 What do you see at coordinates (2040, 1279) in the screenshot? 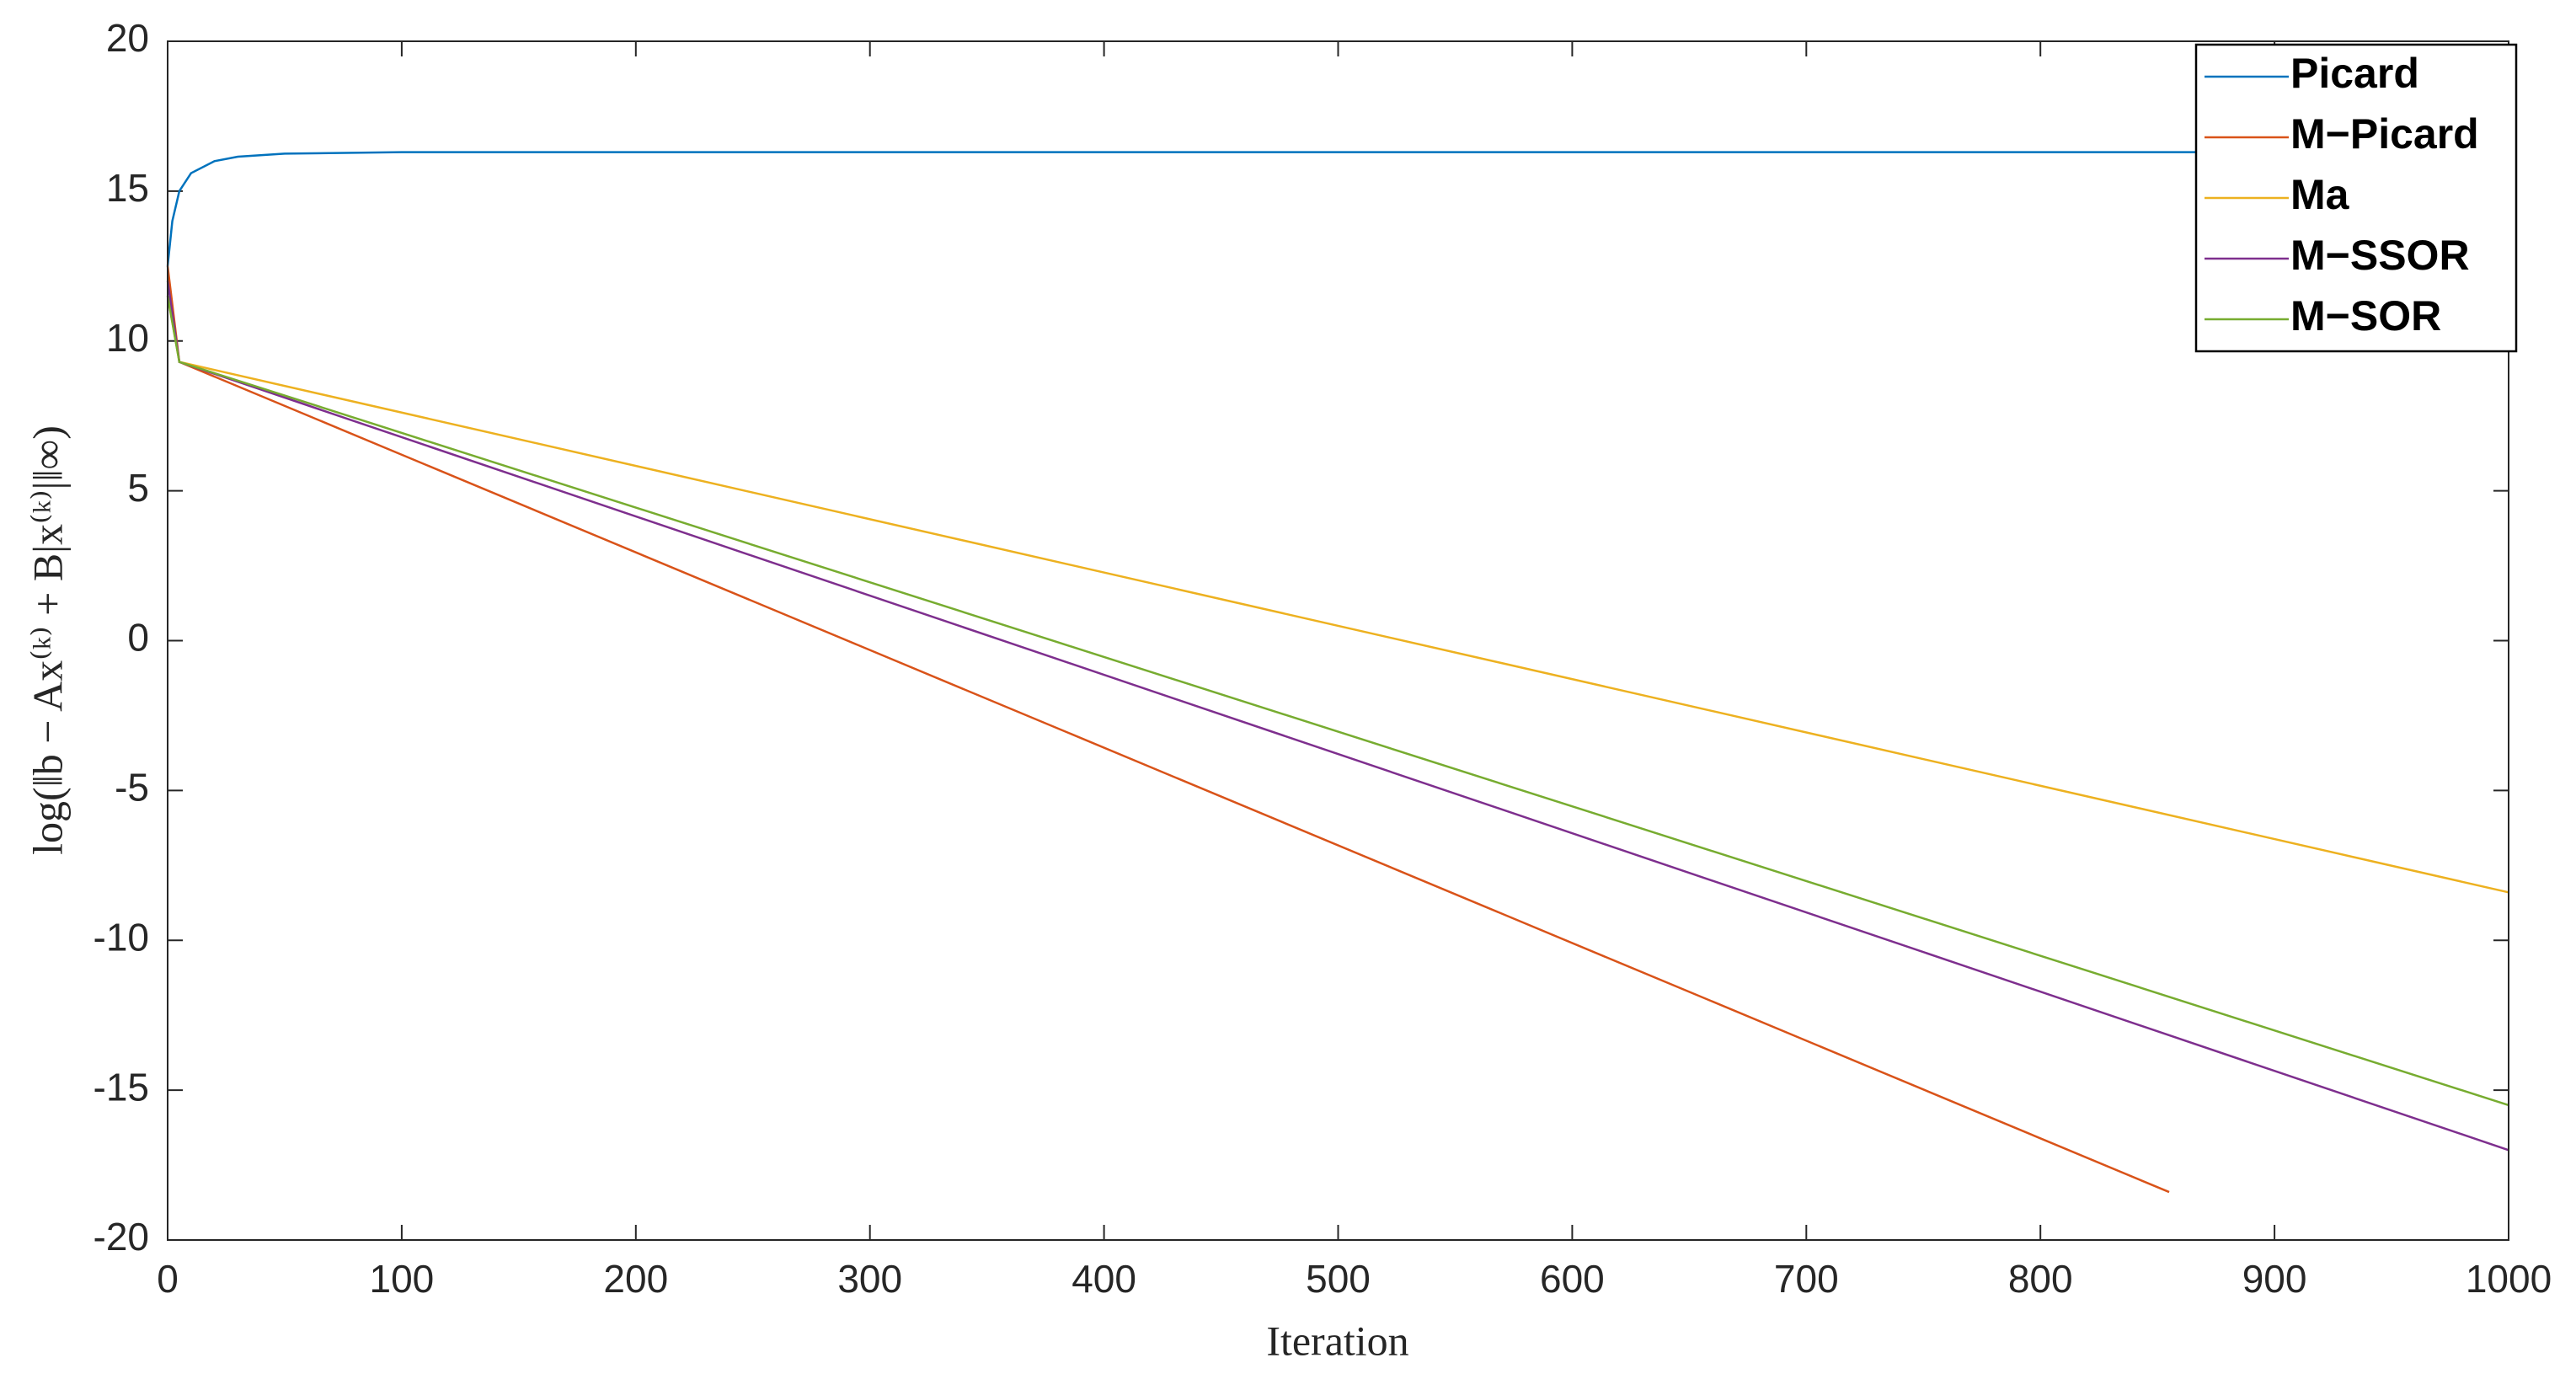
I see `x-tick-label: 800` at bounding box center [2040, 1279].